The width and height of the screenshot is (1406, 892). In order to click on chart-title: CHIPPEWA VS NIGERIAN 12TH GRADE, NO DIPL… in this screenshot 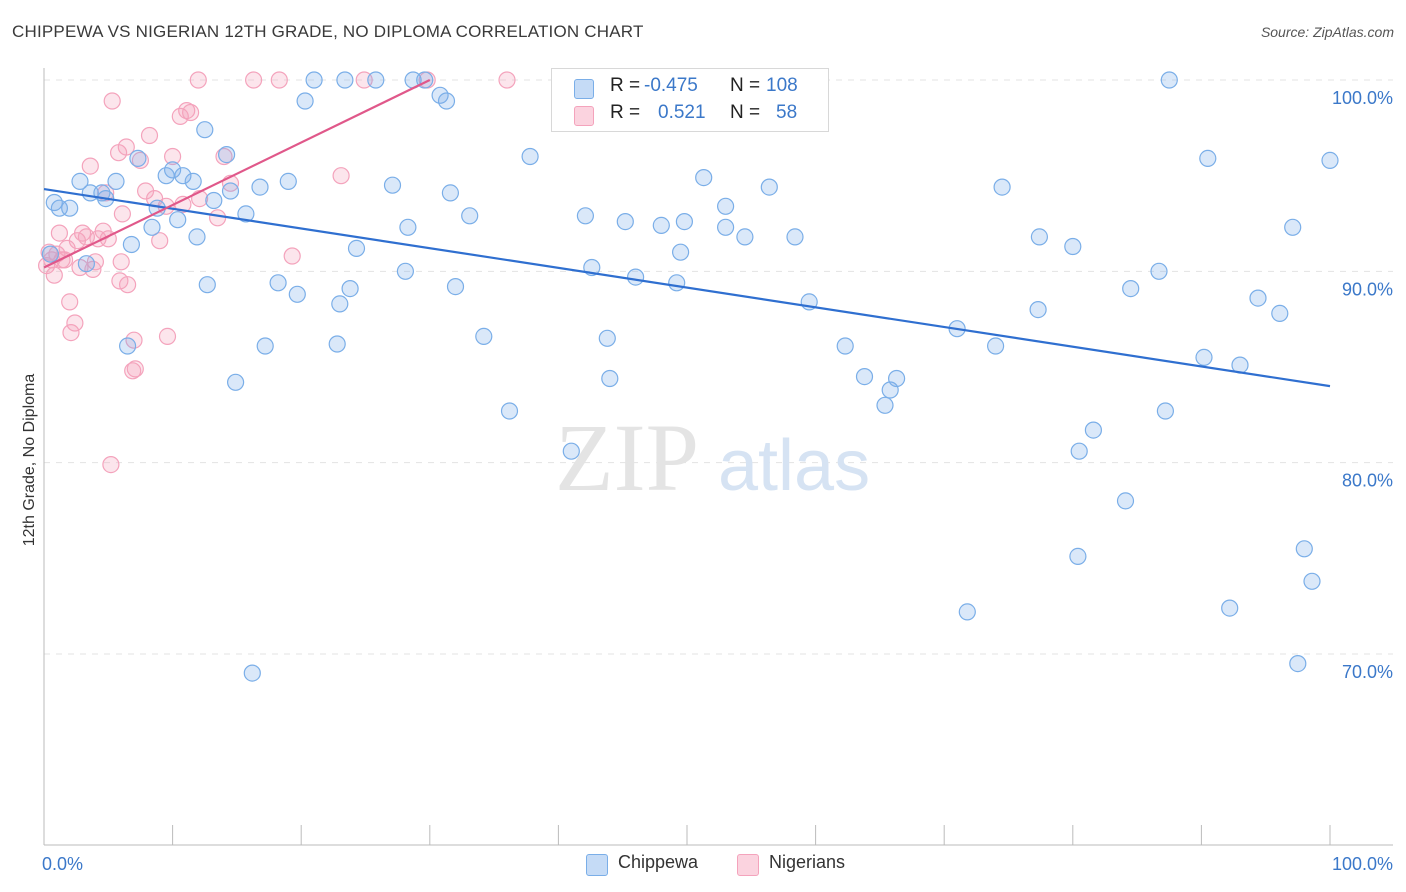, I will do `click(328, 31)`.